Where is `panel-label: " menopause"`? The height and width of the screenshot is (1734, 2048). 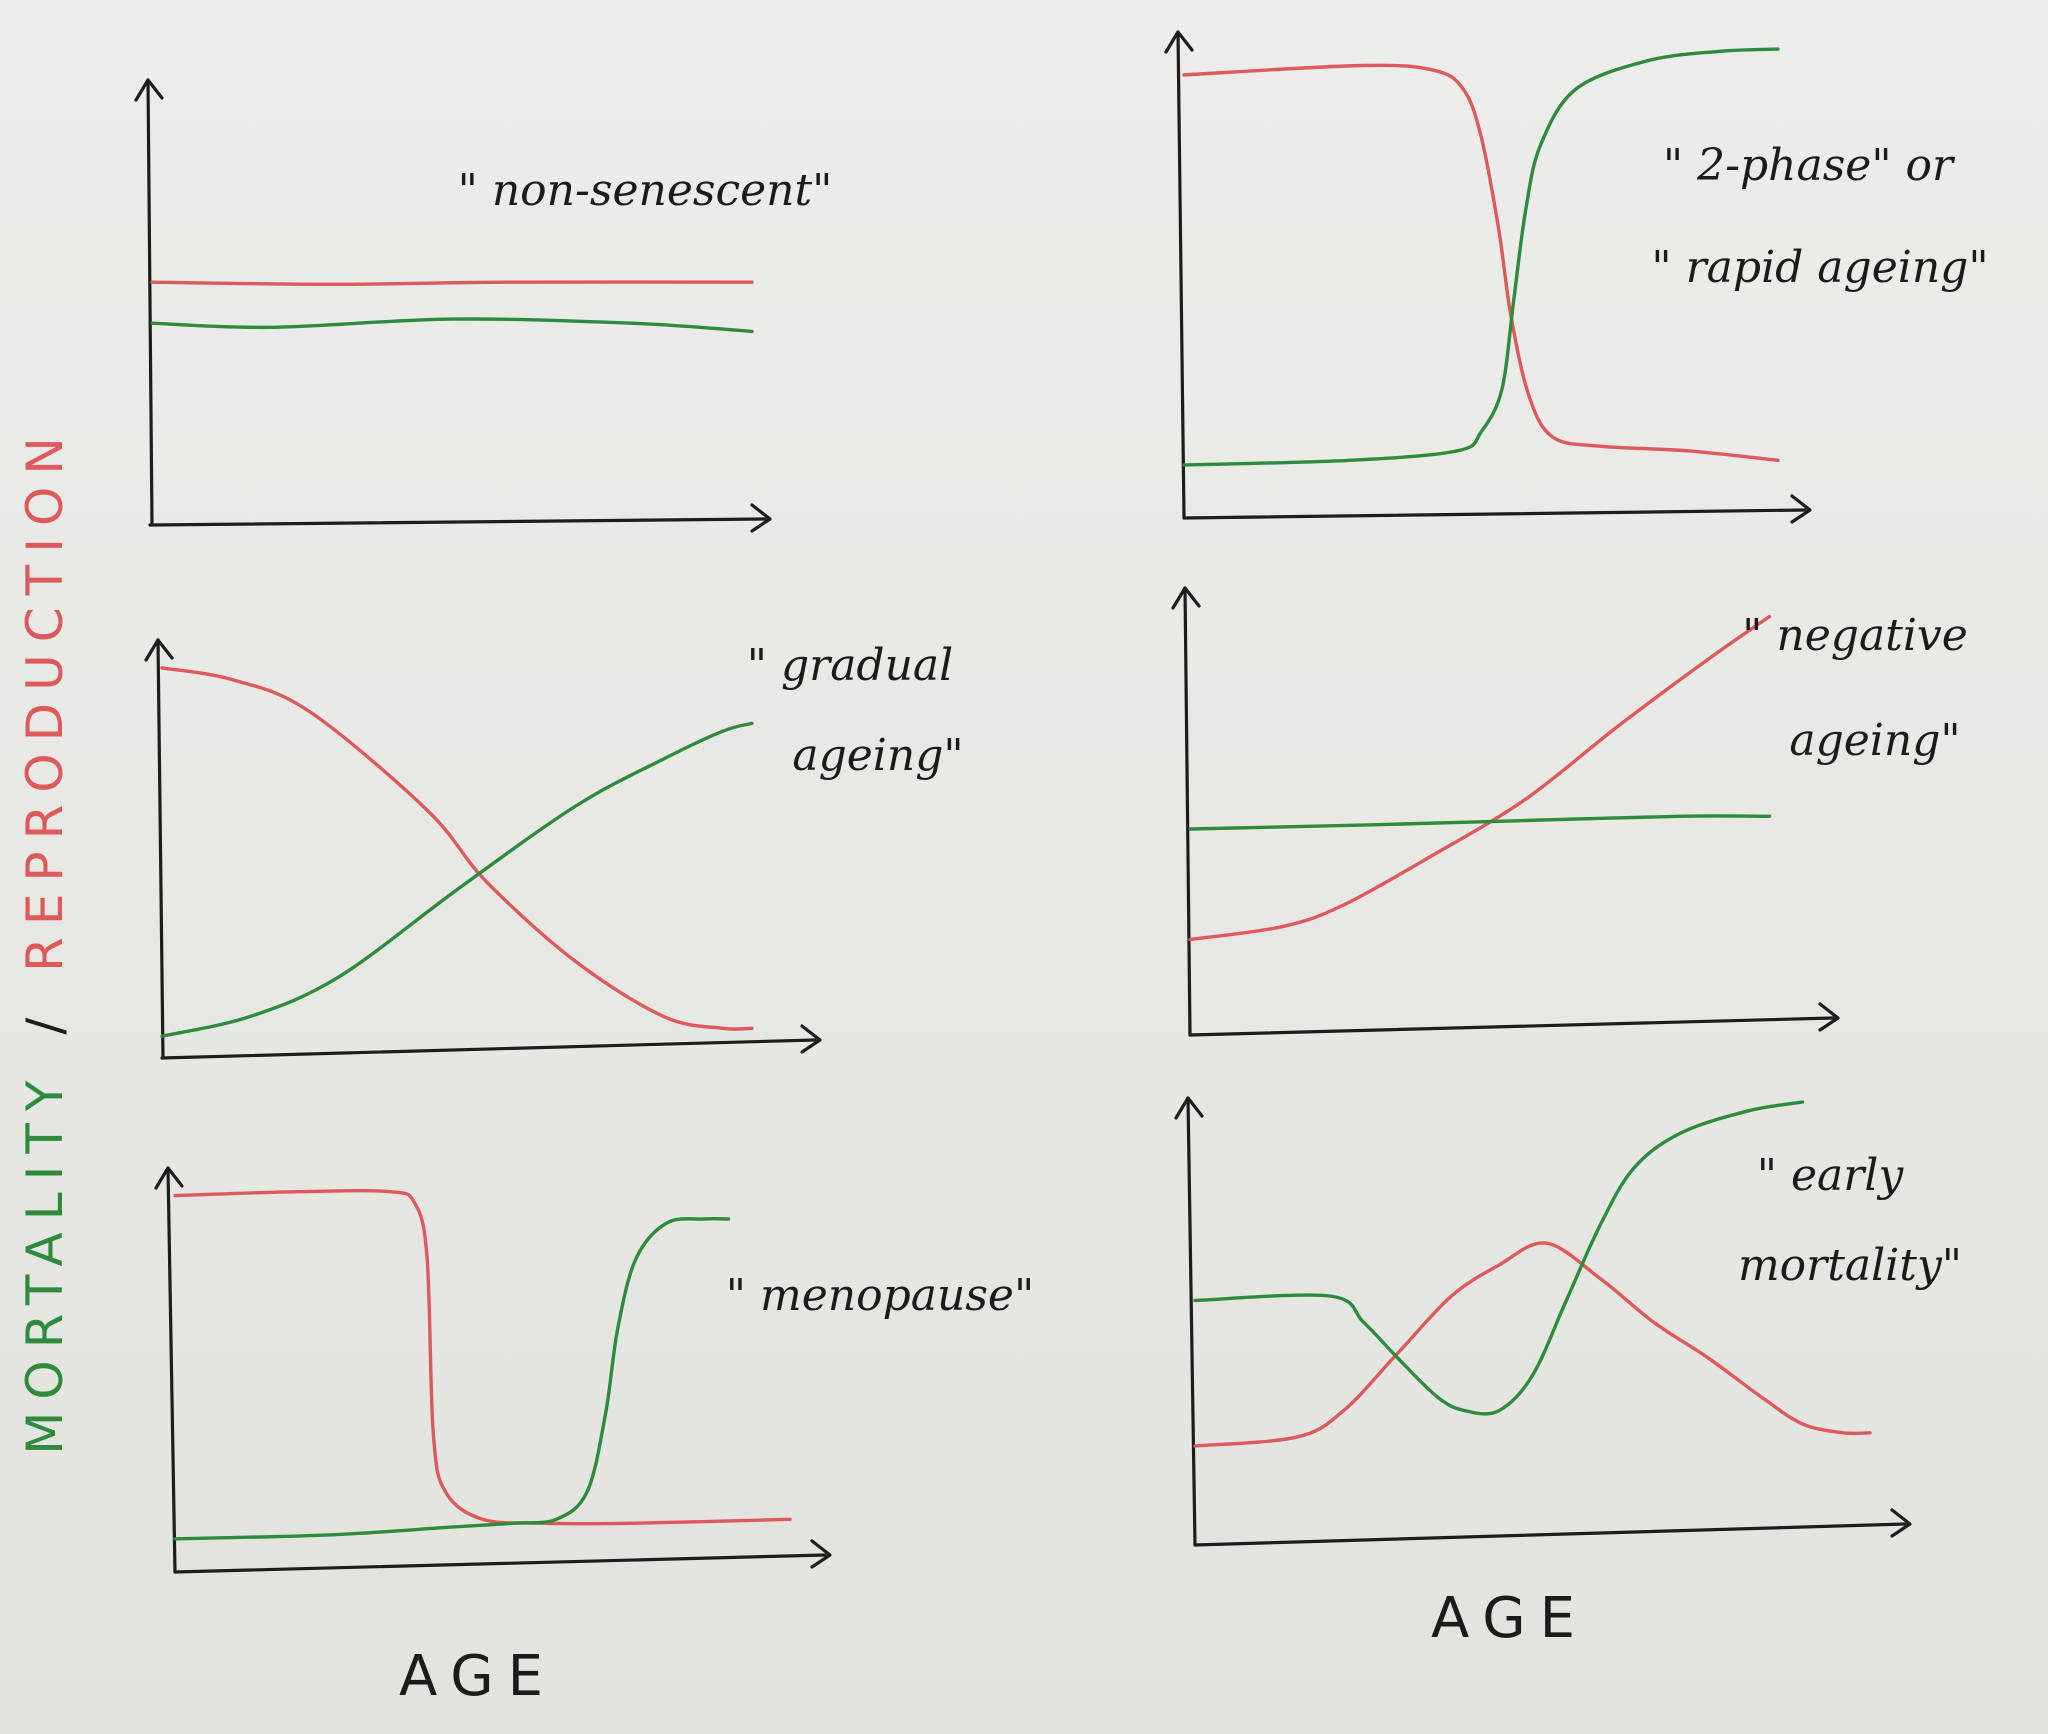
panel-label: " menopause" is located at coordinates (880, 1295).